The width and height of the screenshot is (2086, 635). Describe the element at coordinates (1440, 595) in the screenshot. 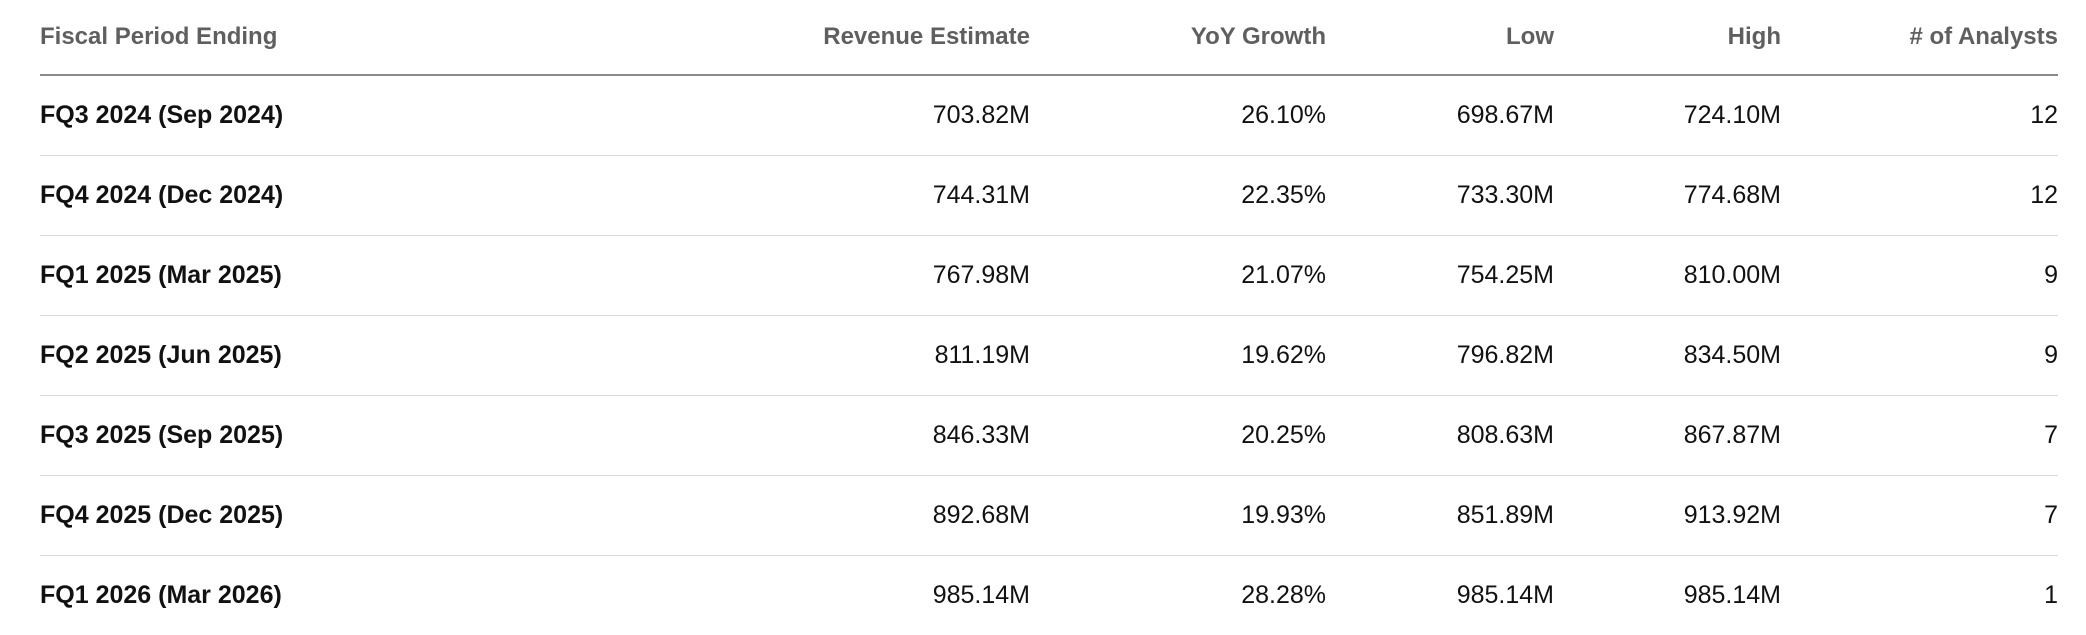

I see `cell-low: 985.14M` at that location.